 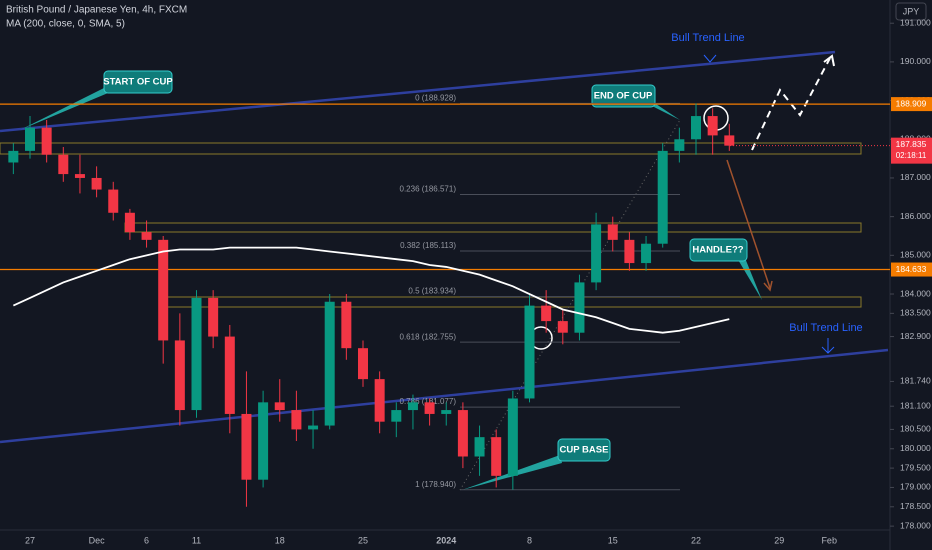 I want to click on annotation: START OF CUP, so click(x=138, y=82).